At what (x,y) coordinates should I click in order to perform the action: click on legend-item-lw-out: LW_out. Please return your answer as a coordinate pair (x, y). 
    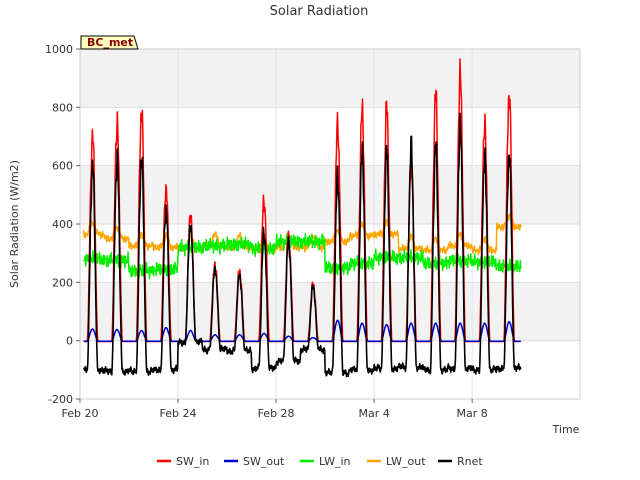
    Looking at the image, I should click on (396, 461).